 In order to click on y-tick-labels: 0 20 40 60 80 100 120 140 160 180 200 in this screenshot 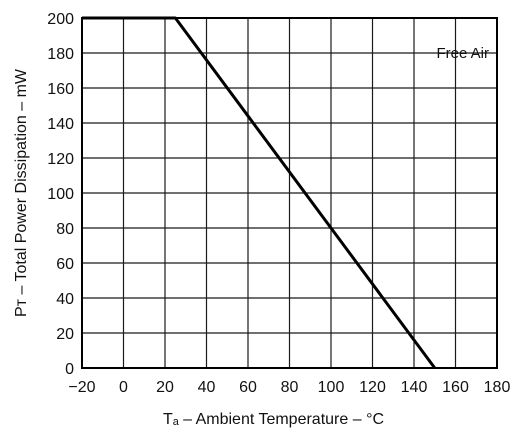, I will do `click(60, 194)`.